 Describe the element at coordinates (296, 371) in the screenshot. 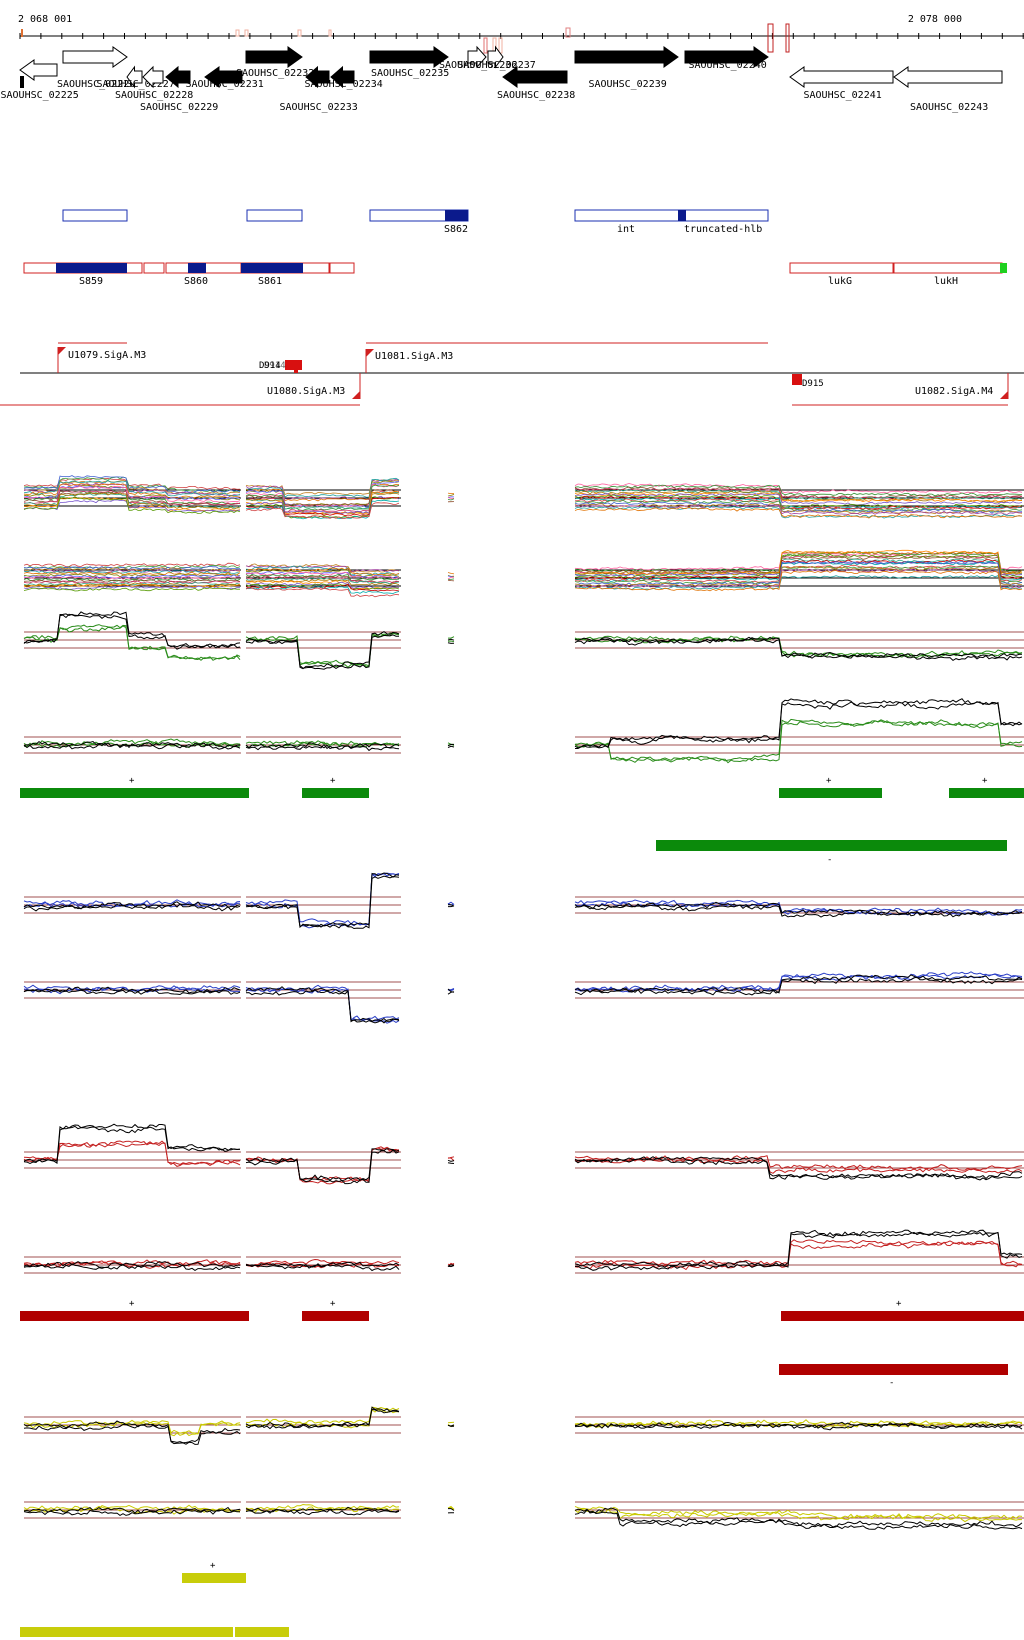

I see `d914-block` at that location.